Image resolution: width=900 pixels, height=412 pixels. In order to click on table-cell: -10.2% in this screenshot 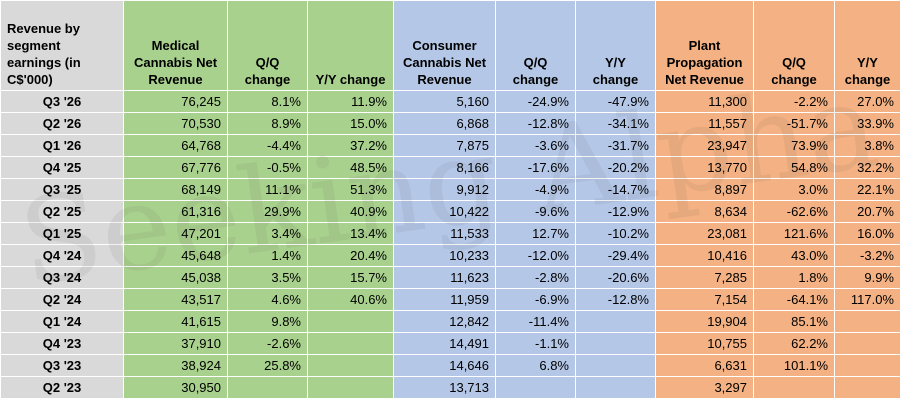, I will do `click(615, 233)`.